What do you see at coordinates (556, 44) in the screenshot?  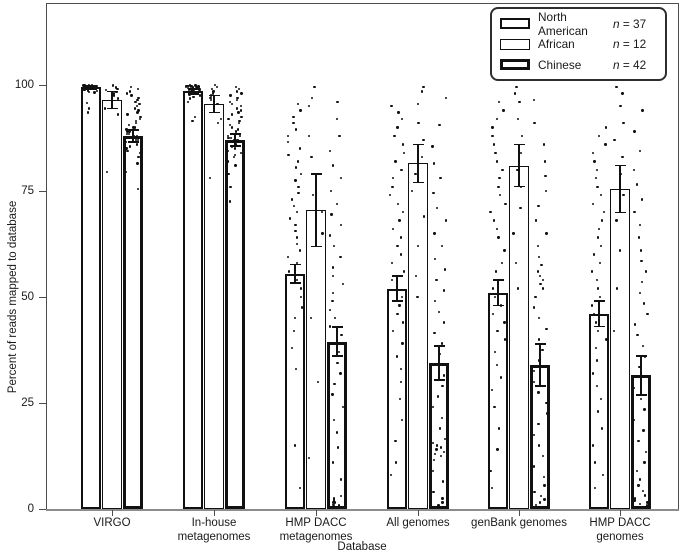 I see `legend-label-african: African` at bounding box center [556, 44].